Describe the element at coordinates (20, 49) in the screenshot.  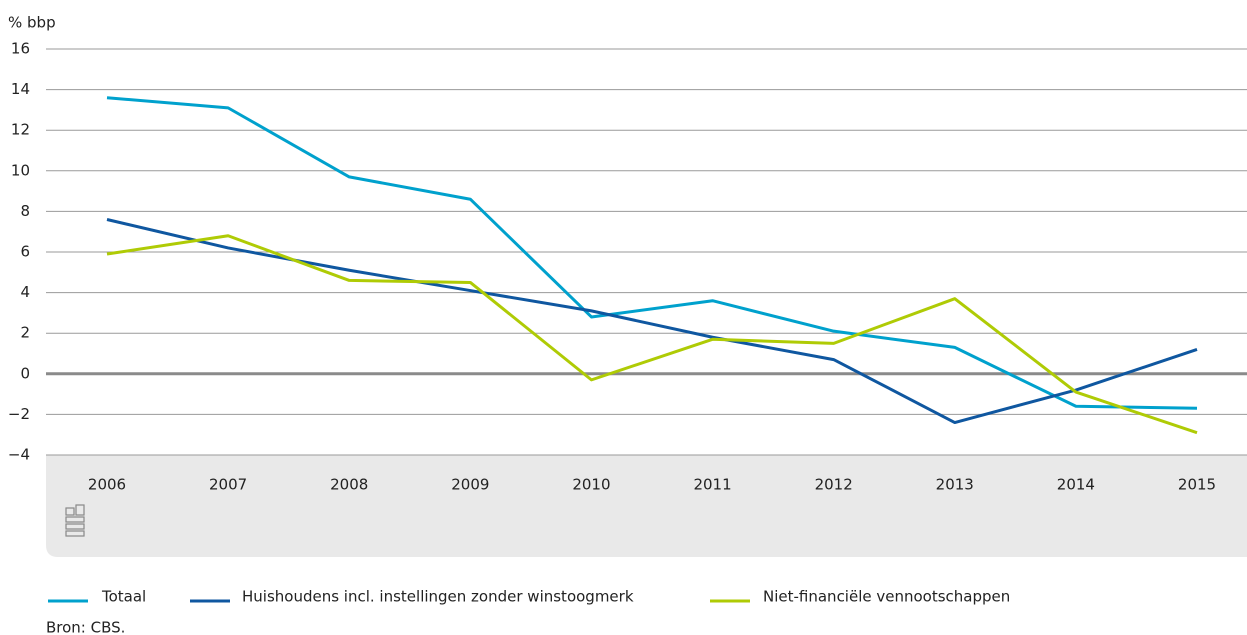
I see `y-tick-label: 16` at that location.